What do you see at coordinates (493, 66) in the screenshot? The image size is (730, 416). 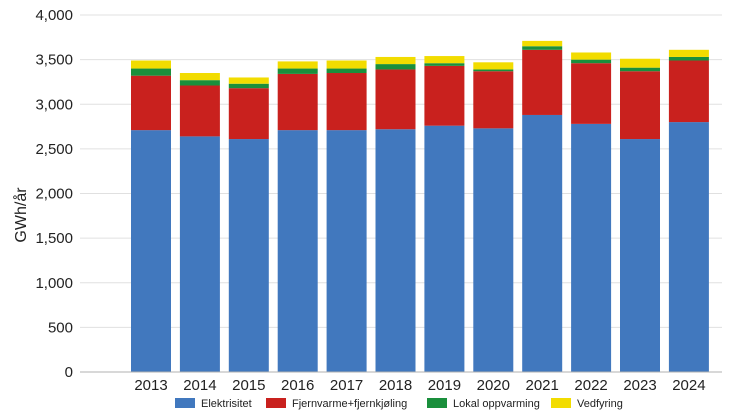 I see `bar-segment-vedfyring-2020` at bounding box center [493, 66].